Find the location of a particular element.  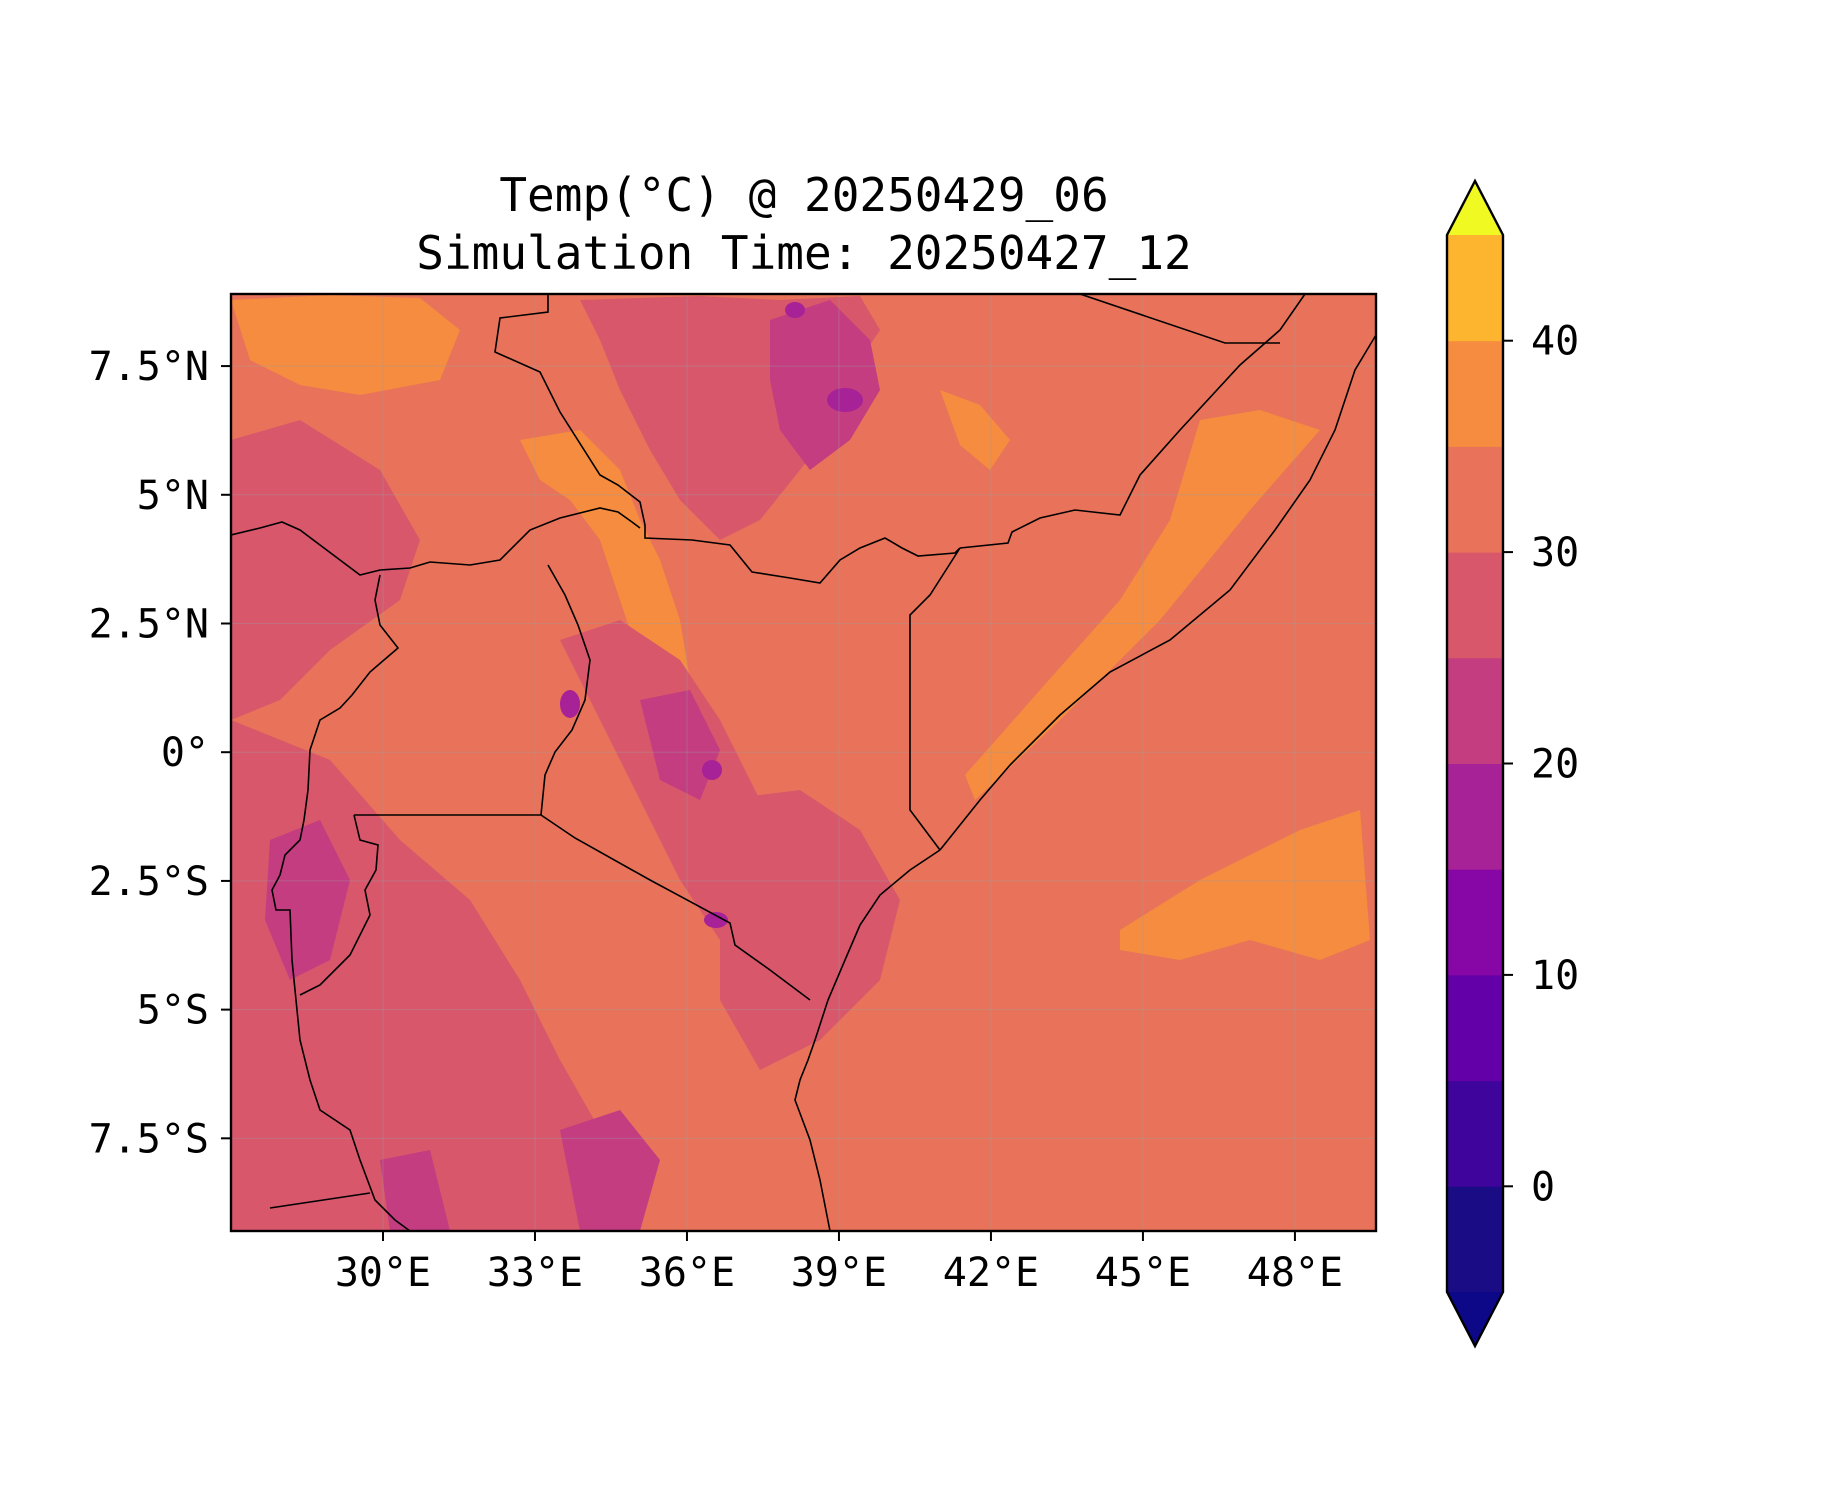

lat-tick-label: 5°S is located at coordinates (173, 1011).